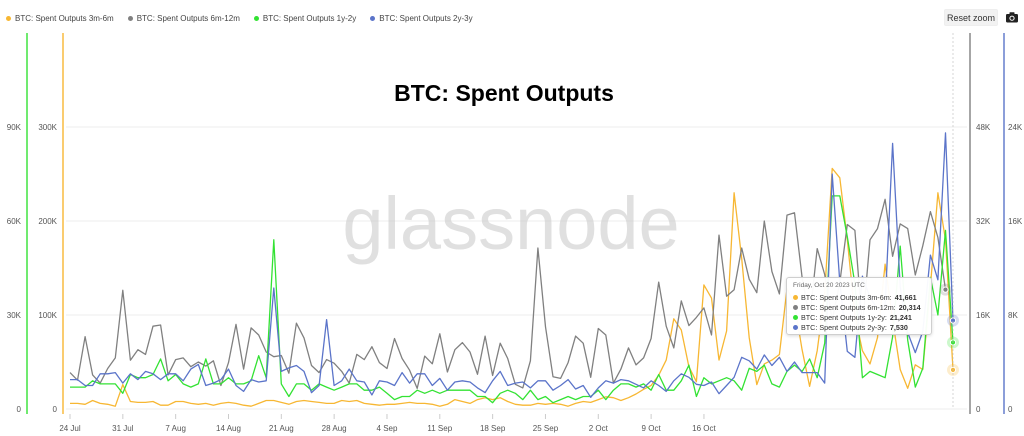 The width and height of the screenshot is (1024, 436). I want to click on tooltip-value: 20,314, so click(909, 307).